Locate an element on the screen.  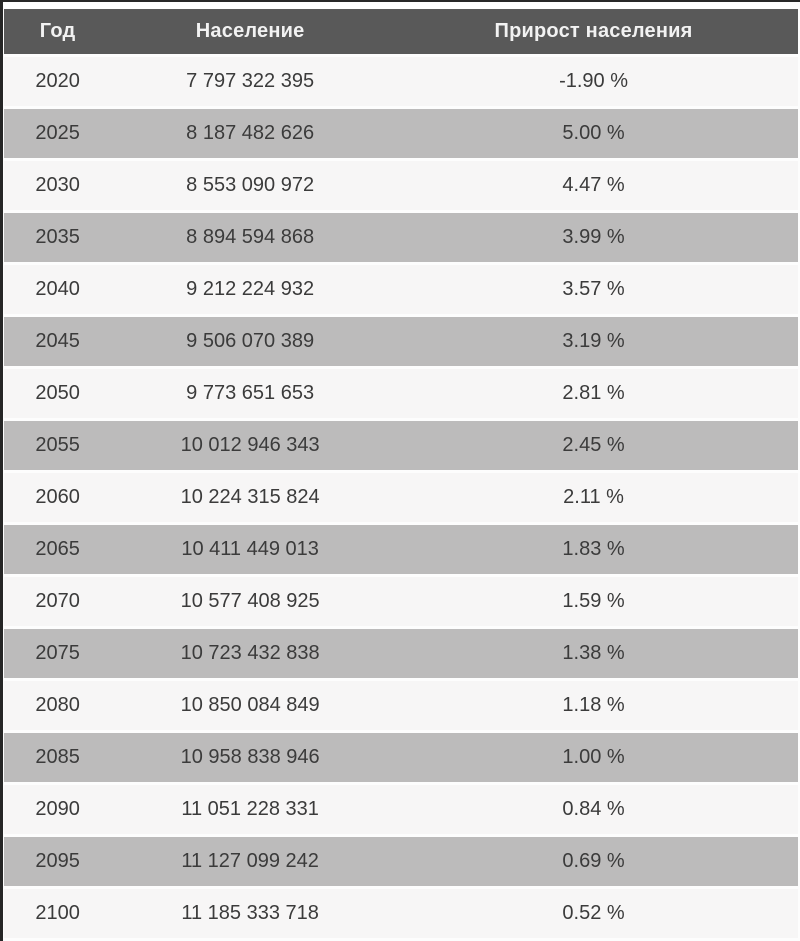
table-row: 2030 8 553 090 972 4.47 % is located at coordinates (401, 185).